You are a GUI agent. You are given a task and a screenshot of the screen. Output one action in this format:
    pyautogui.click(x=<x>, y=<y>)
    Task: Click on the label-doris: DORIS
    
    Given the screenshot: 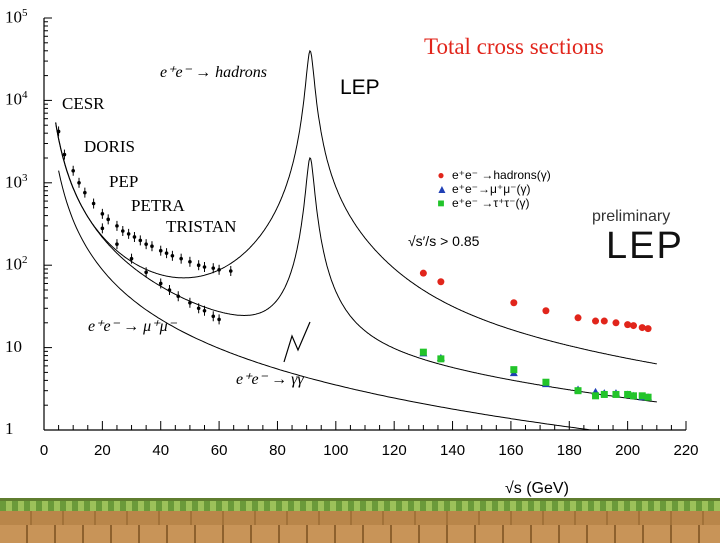 What is the action you would take?
    pyautogui.click(x=110, y=146)
    